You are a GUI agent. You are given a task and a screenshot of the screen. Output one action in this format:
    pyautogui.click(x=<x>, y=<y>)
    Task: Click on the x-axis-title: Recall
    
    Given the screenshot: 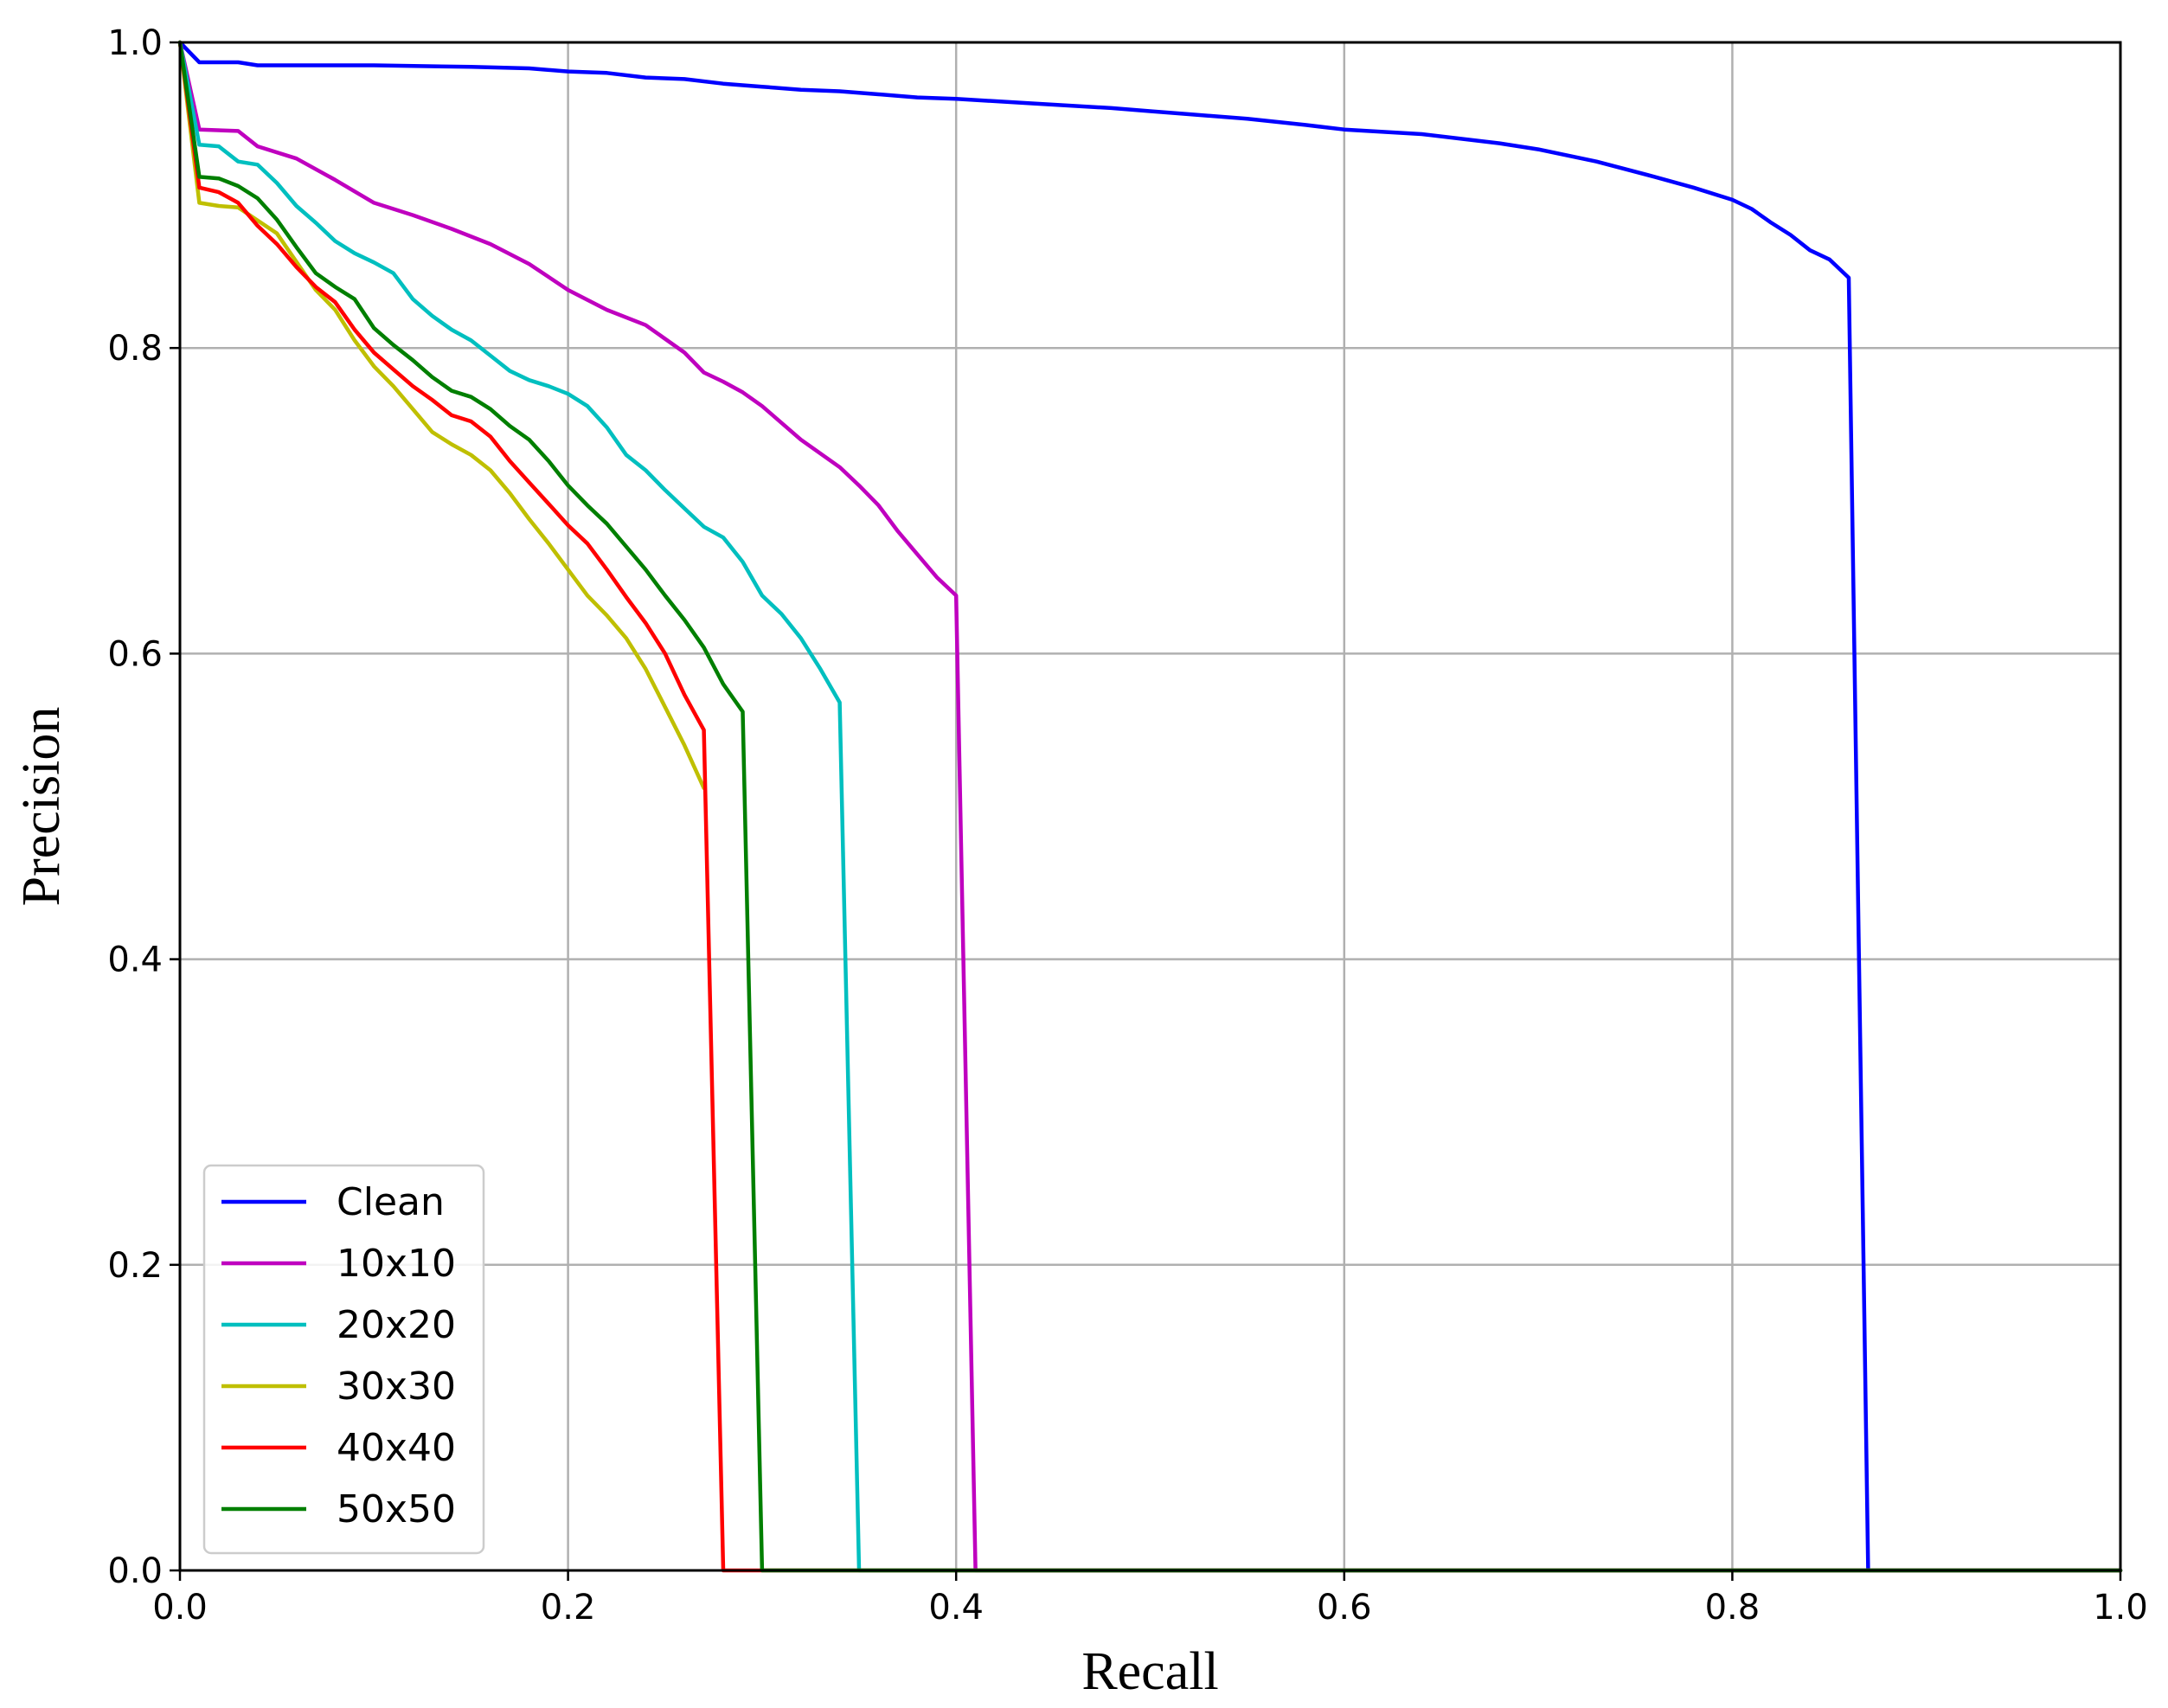 What is the action you would take?
    pyautogui.click(x=1150, y=1672)
    